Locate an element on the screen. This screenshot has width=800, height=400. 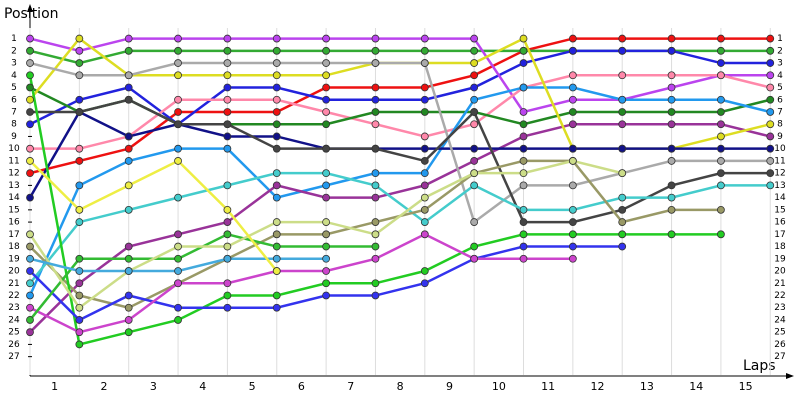
y-tick-label-right: 2 is located at coordinates (780, 51).